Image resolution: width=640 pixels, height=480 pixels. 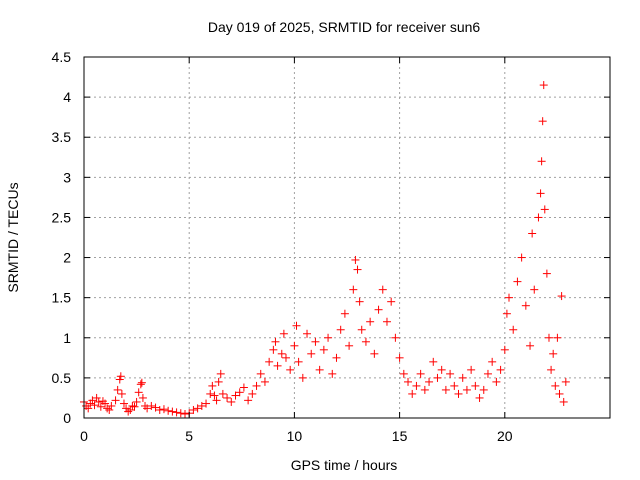 I want to click on y-axis-label: SRMTID / TECUs, so click(x=13, y=237).